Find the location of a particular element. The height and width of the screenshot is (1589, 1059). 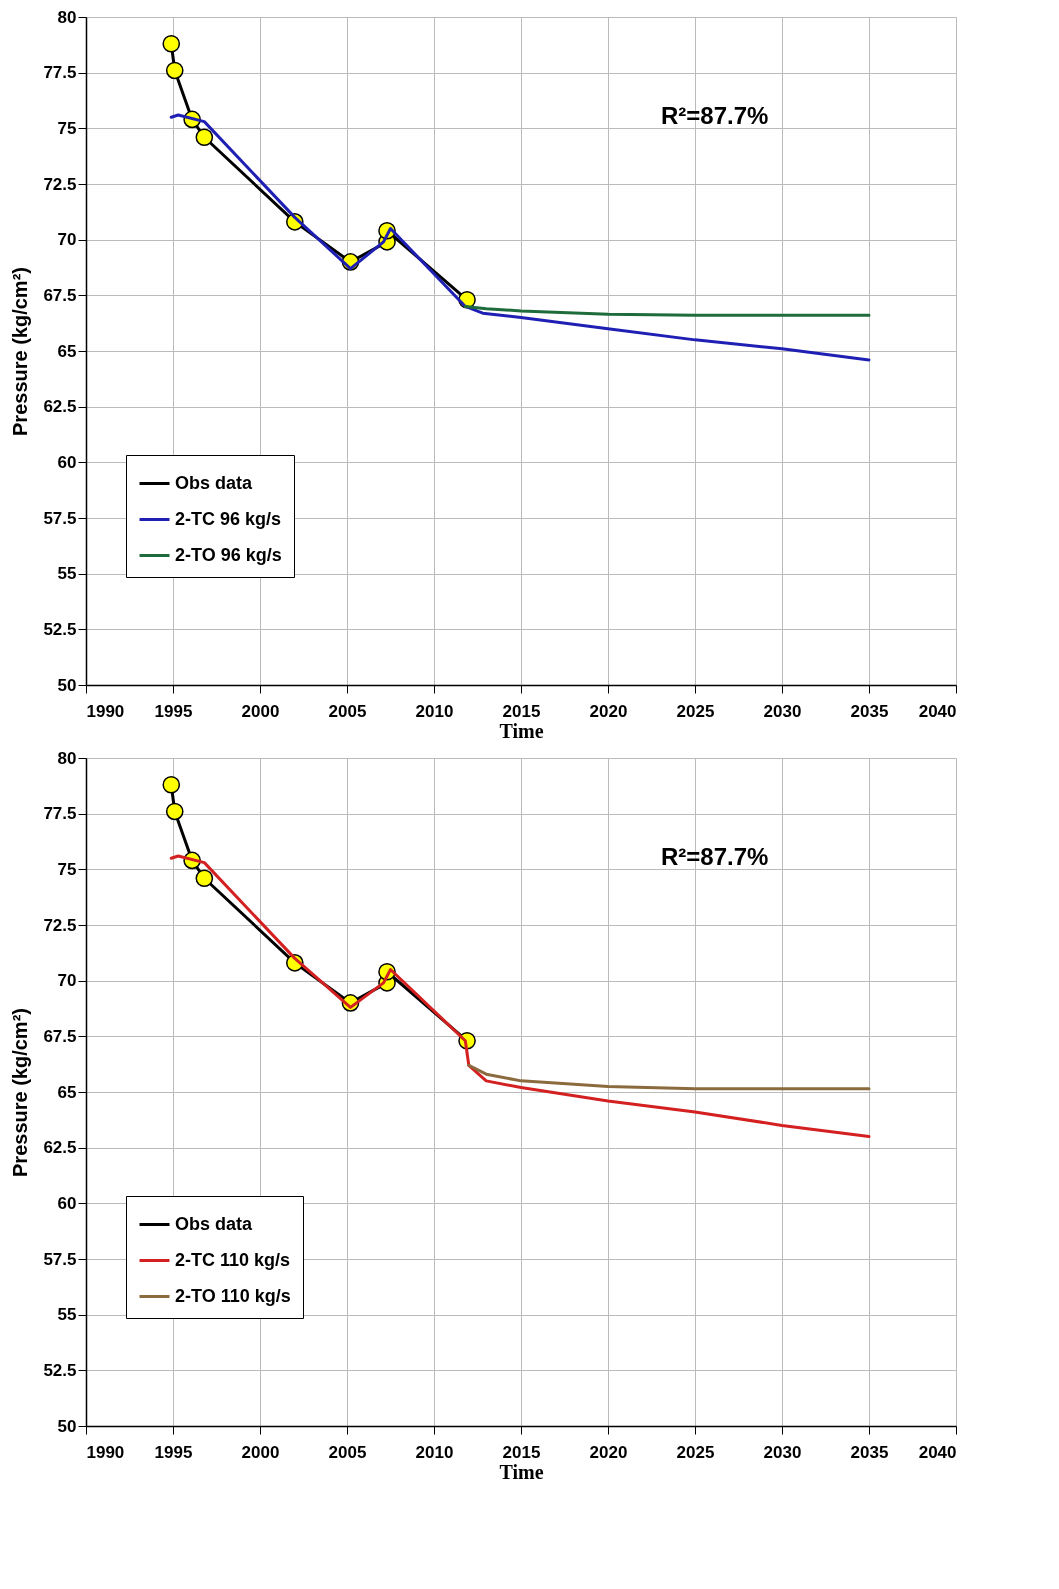

line-series is located at coordinates (669, 1077).